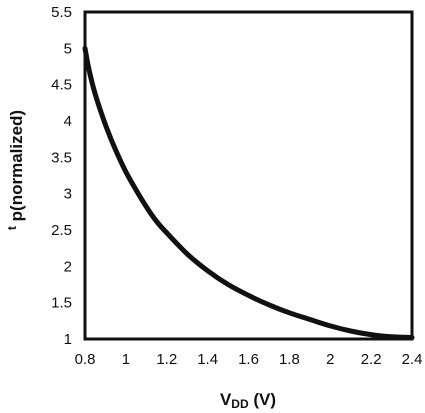 This screenshot has width=425, height=413. I want to click on x-axis-ticks: 0.8 1 1.2 1.4 1.6 1.8 2 2.2 2.4, so click(249, 359).